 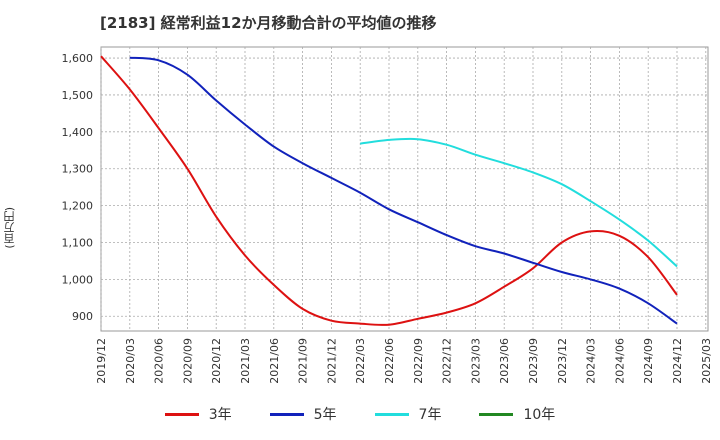 What do you see at coordinates (101, 361) in the screenshot?
I see `x-tick-label: 2019/12` at bounding box center [101, 361].